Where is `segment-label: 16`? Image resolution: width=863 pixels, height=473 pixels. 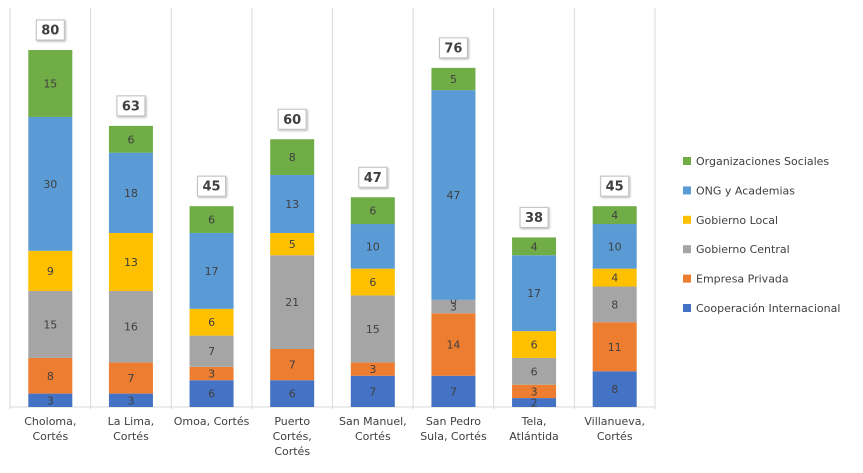 segment-label: 16 is located at coordinates (131, 327).